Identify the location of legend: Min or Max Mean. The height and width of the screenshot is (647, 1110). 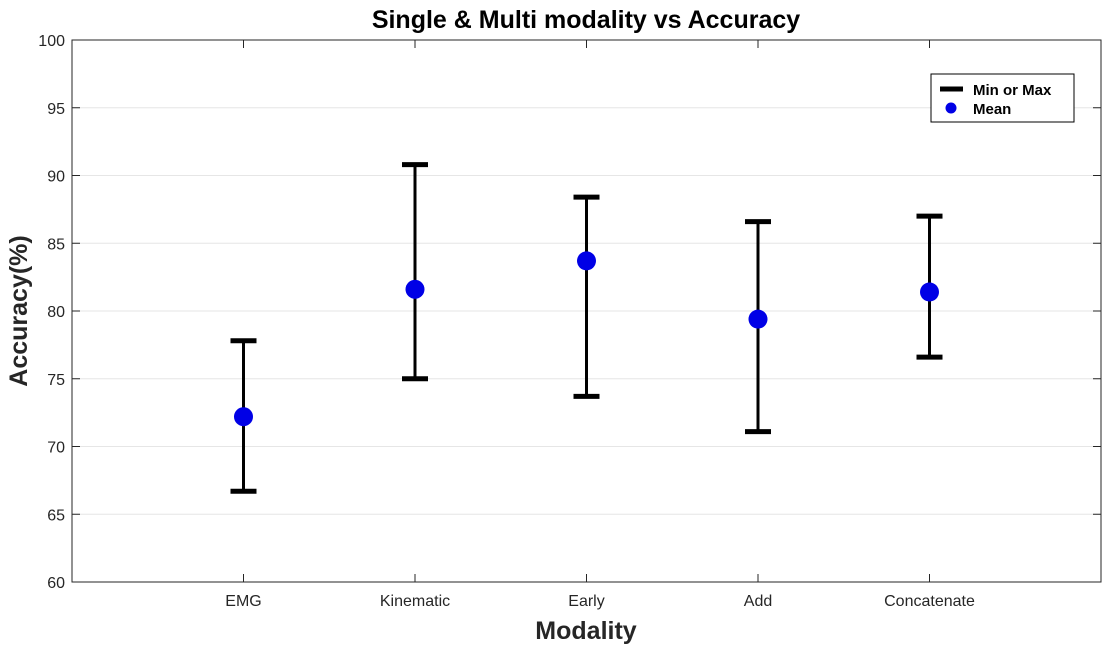
(1002, 98).